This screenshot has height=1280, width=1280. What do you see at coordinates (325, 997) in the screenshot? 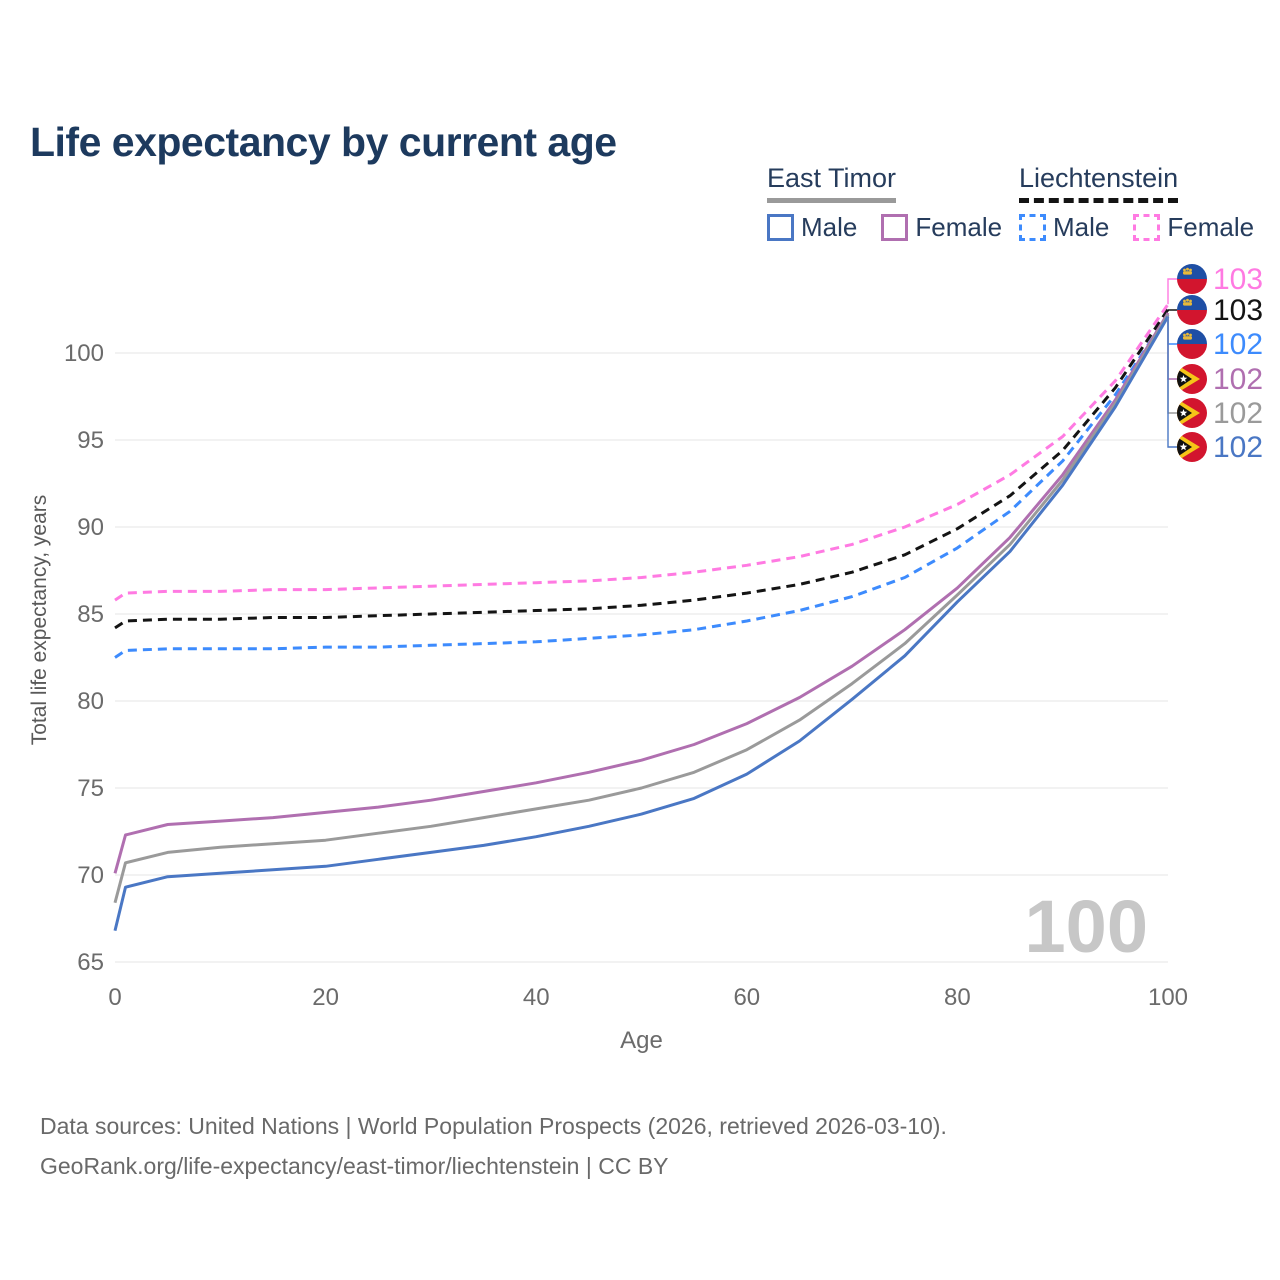
I see `x-tick-label: 20` at bounding box center [325, 997].